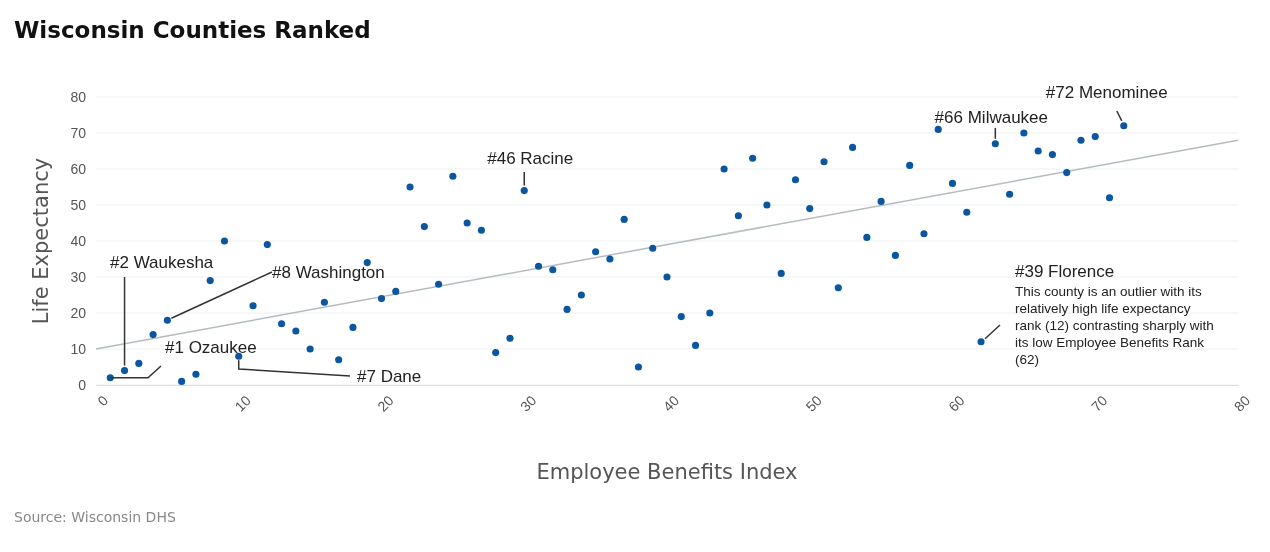 Image resolution: width=1270 pixels, height=552 pixels. What do you see at coordinates (192, 30) in the screenshot?
I see `chart-title: Wisconsin Counties Ranked` at bounding box center [192, 30].